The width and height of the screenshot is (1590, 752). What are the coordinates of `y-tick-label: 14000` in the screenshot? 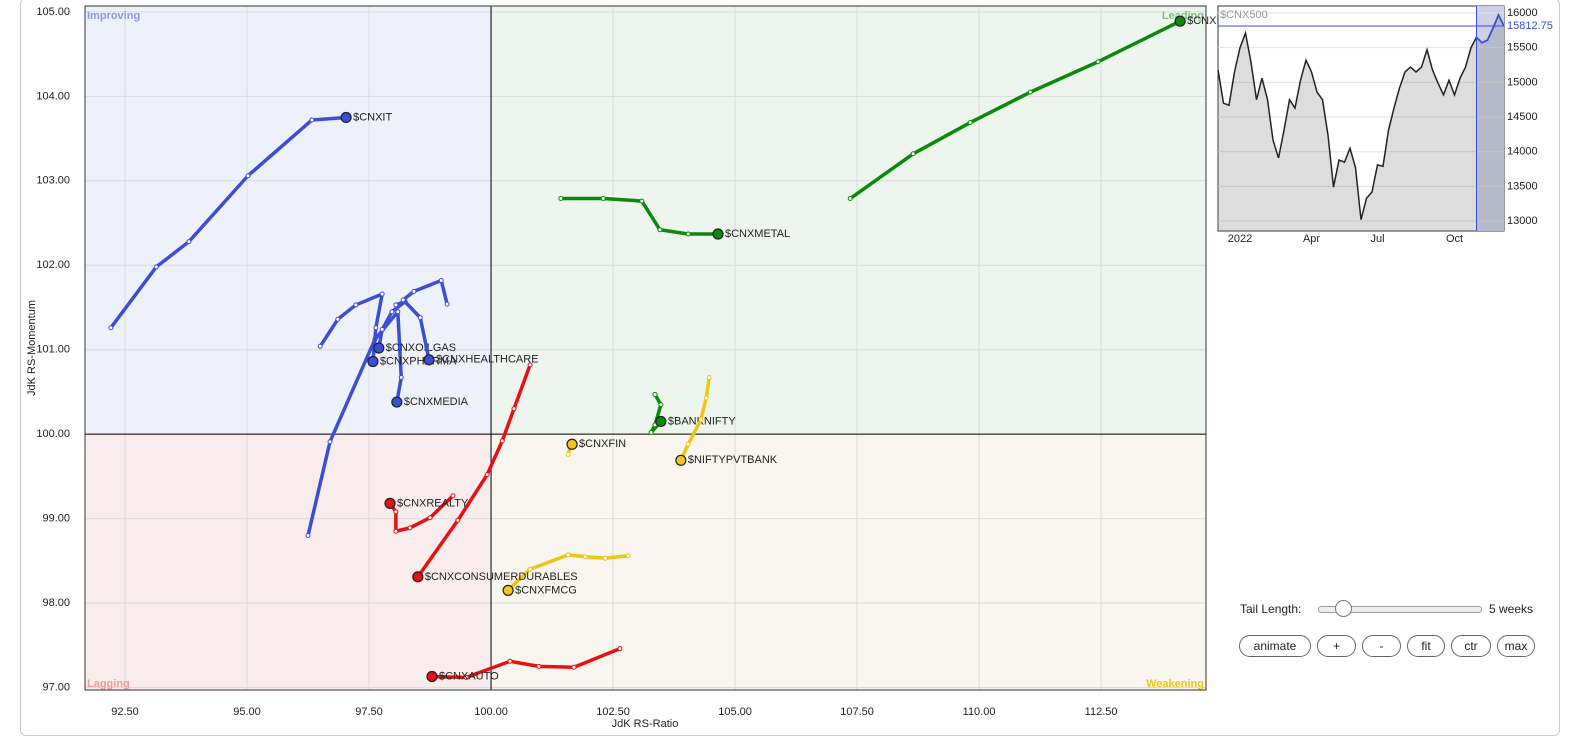 It's located at (1522, 152).